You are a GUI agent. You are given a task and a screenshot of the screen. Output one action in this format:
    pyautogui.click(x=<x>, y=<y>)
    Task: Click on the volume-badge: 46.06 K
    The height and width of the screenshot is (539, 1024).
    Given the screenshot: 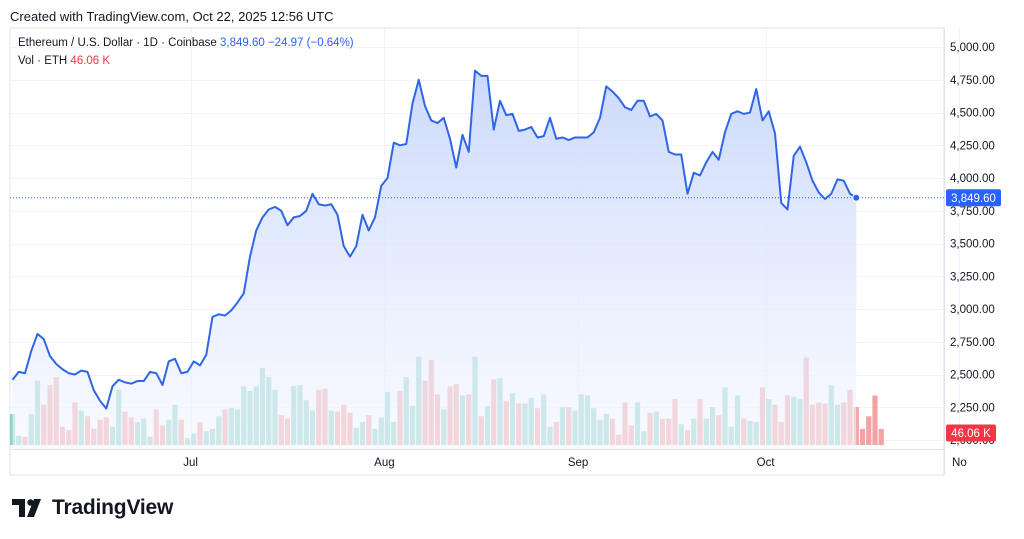 What is the action you would take?
    pyautogui.click(x=971, y=433)
    